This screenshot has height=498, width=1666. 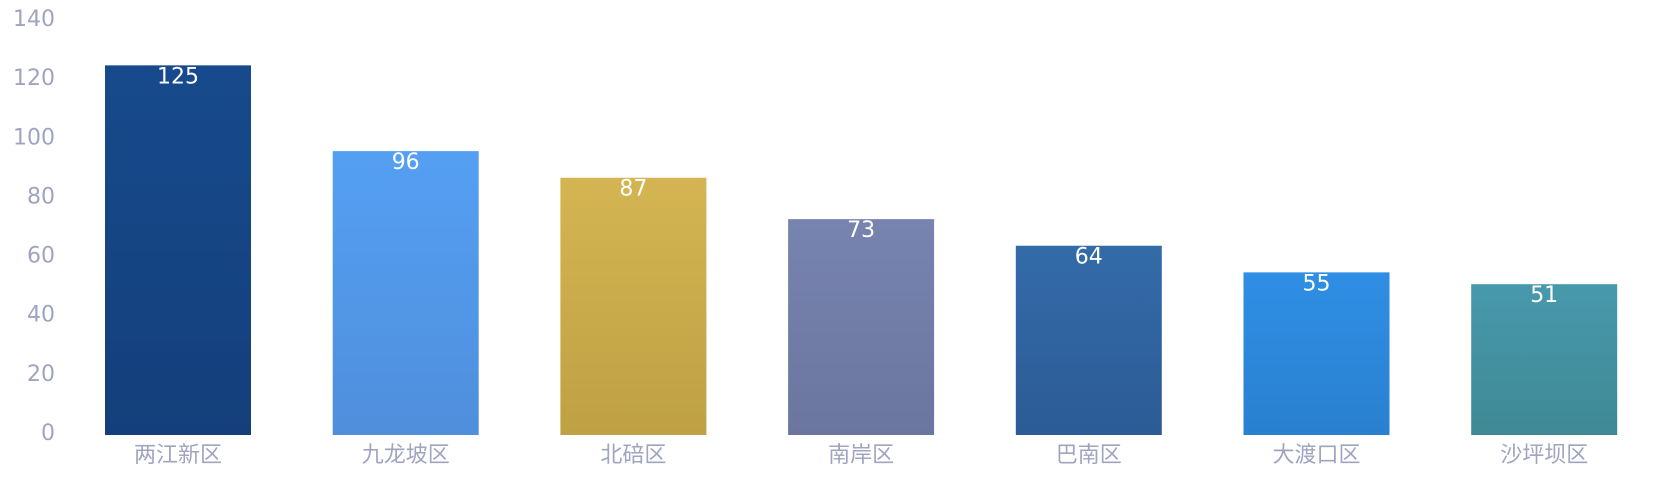 I want to click on data-label: 51, so click(x=1544, y=295).